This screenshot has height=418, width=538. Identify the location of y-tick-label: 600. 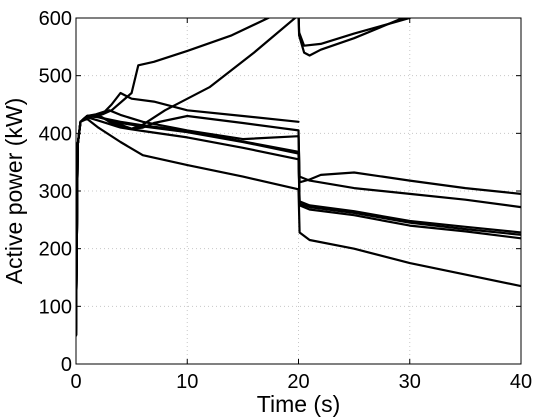
(55, 19).